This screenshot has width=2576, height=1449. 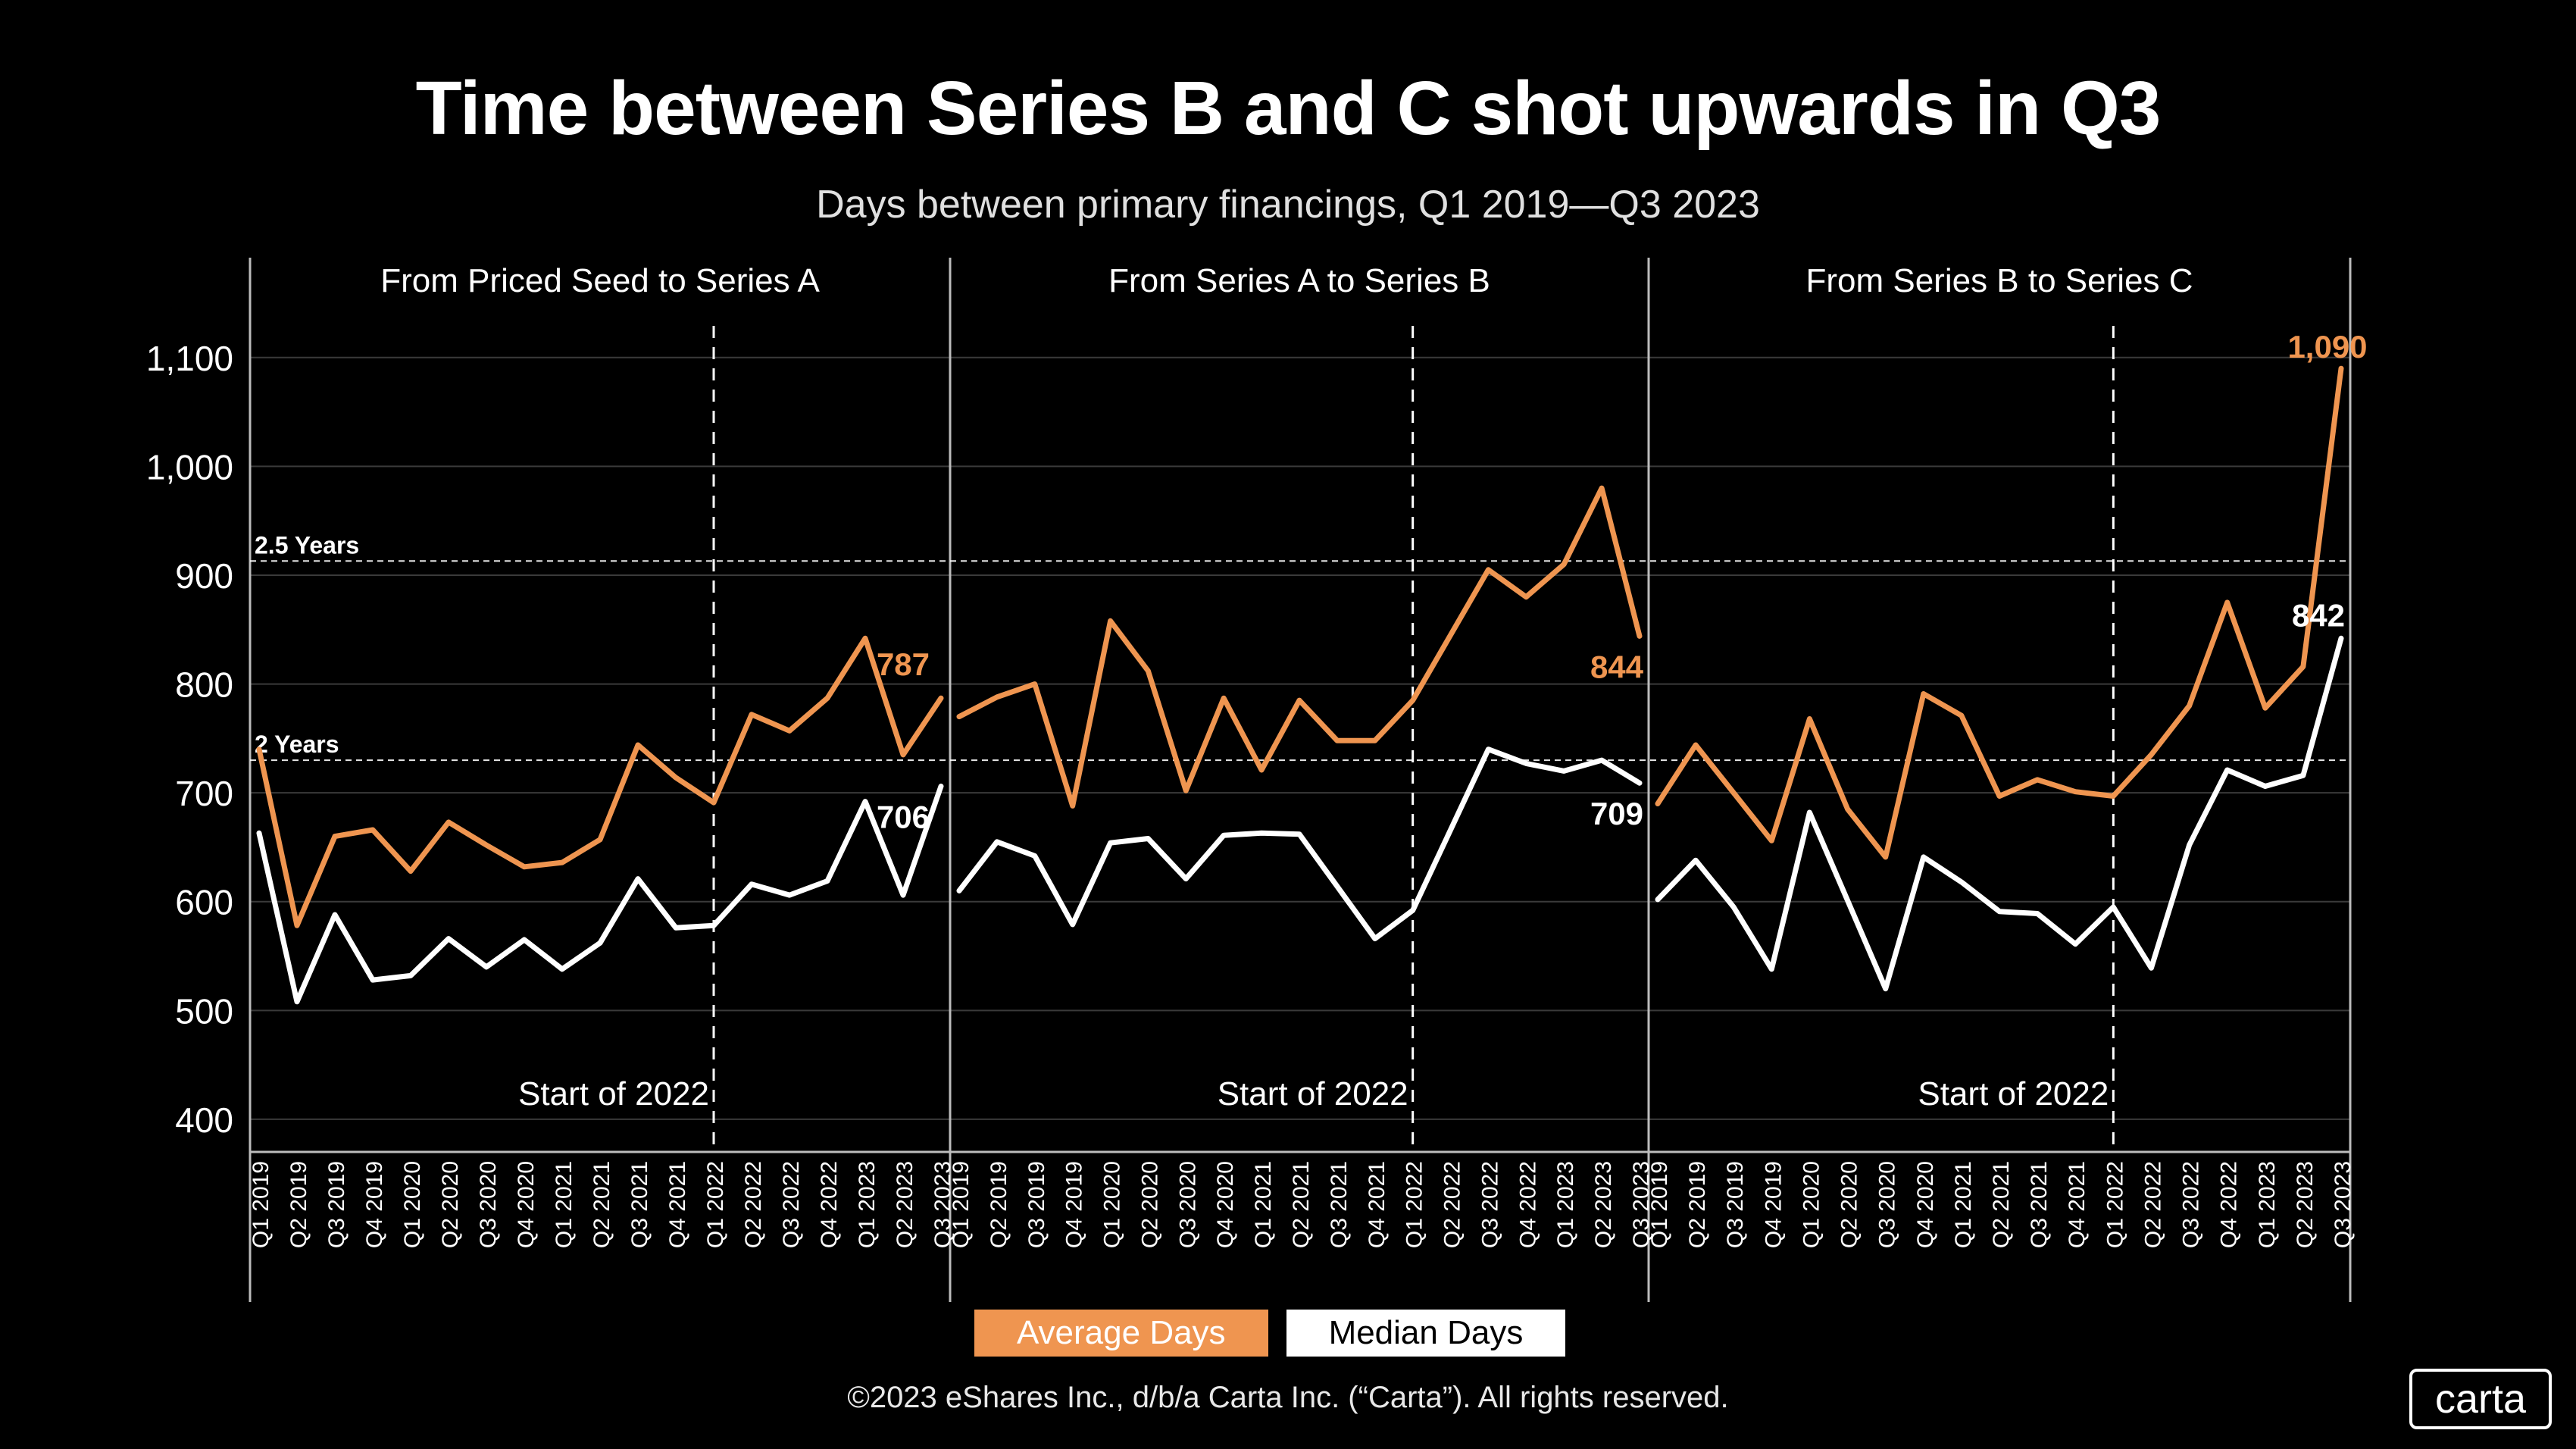 I want to click on y-tick-label: 1,000, so click(x=189, y=467).